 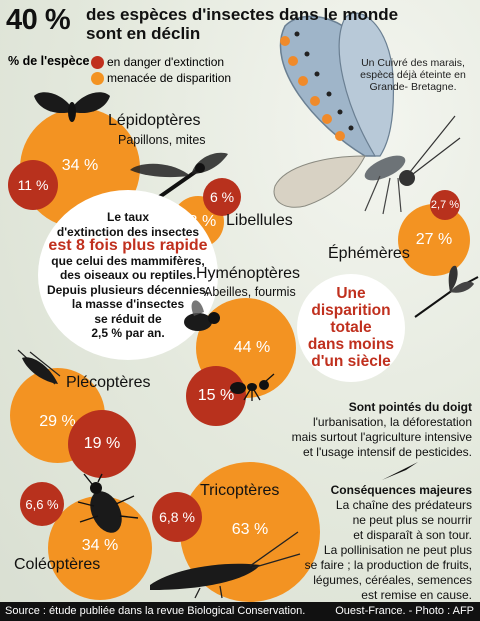 What do you see at coordinates (202, 315) in the screenshot?
I see `bee-icon` at bounding box center [202, 315].